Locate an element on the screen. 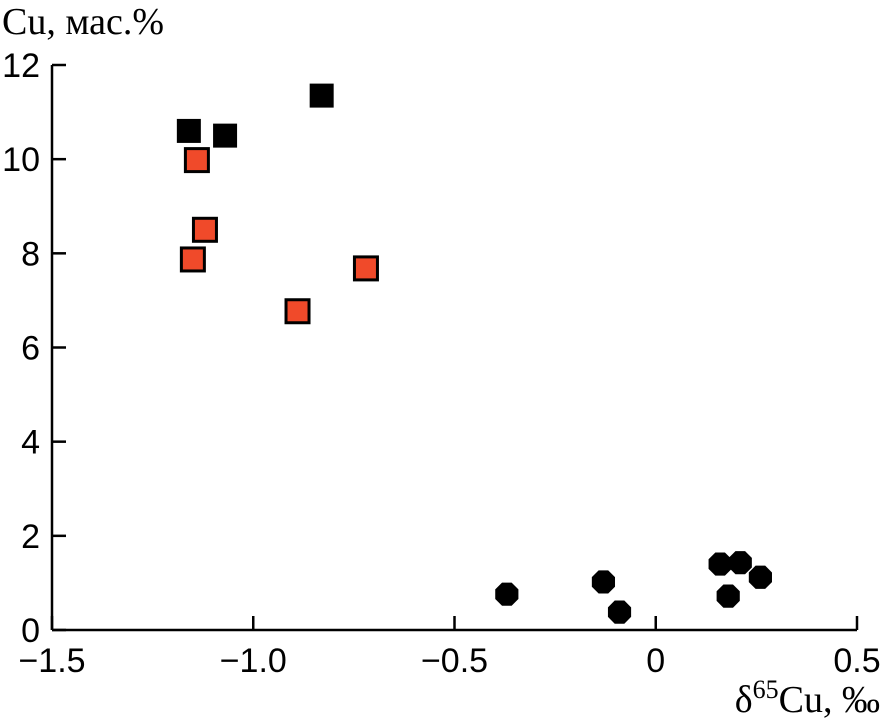 The image size is (883, 725). y-tick-label: 0 is located at coordinates (30, 631).